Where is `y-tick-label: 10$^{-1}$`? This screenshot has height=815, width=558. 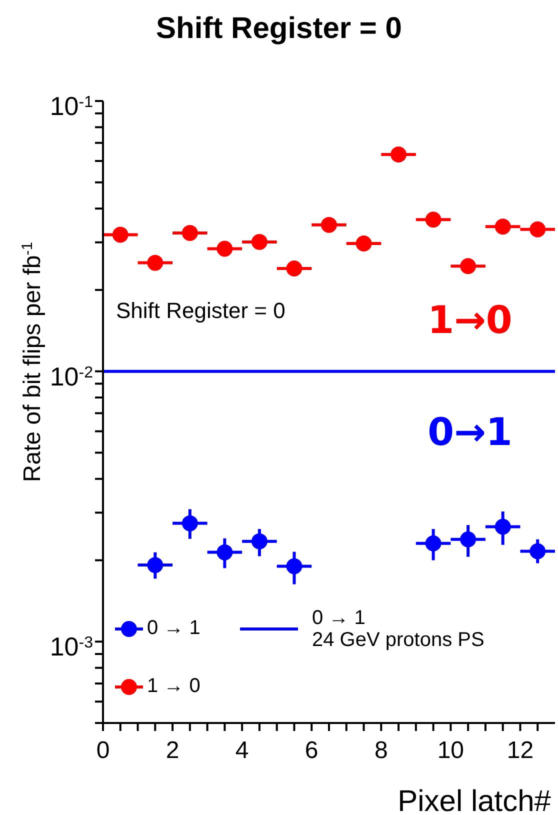 y-tick-label: 10$^{-1}$ is located at coordinates (72, 106).